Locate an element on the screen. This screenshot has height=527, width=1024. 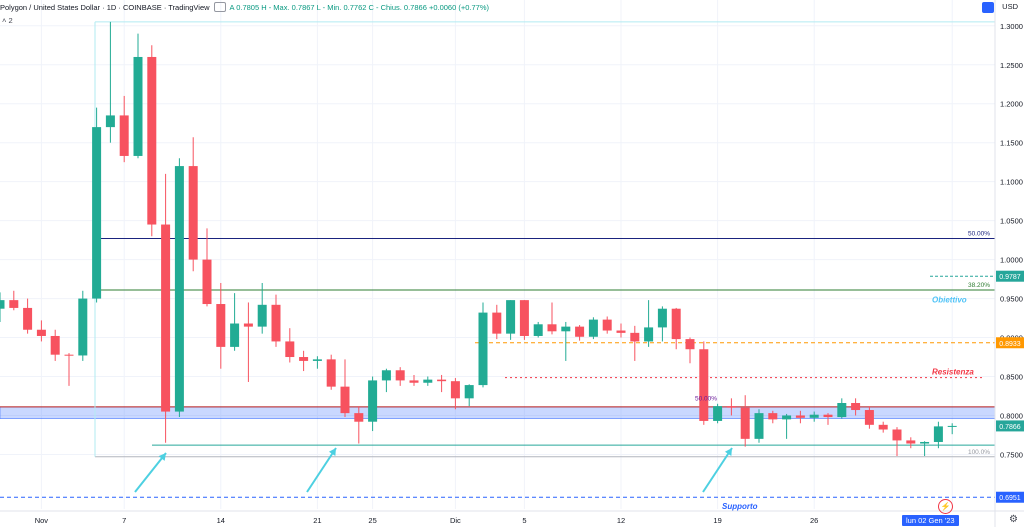
price-label: 0.8933 is located at coordinates (1010, 344).